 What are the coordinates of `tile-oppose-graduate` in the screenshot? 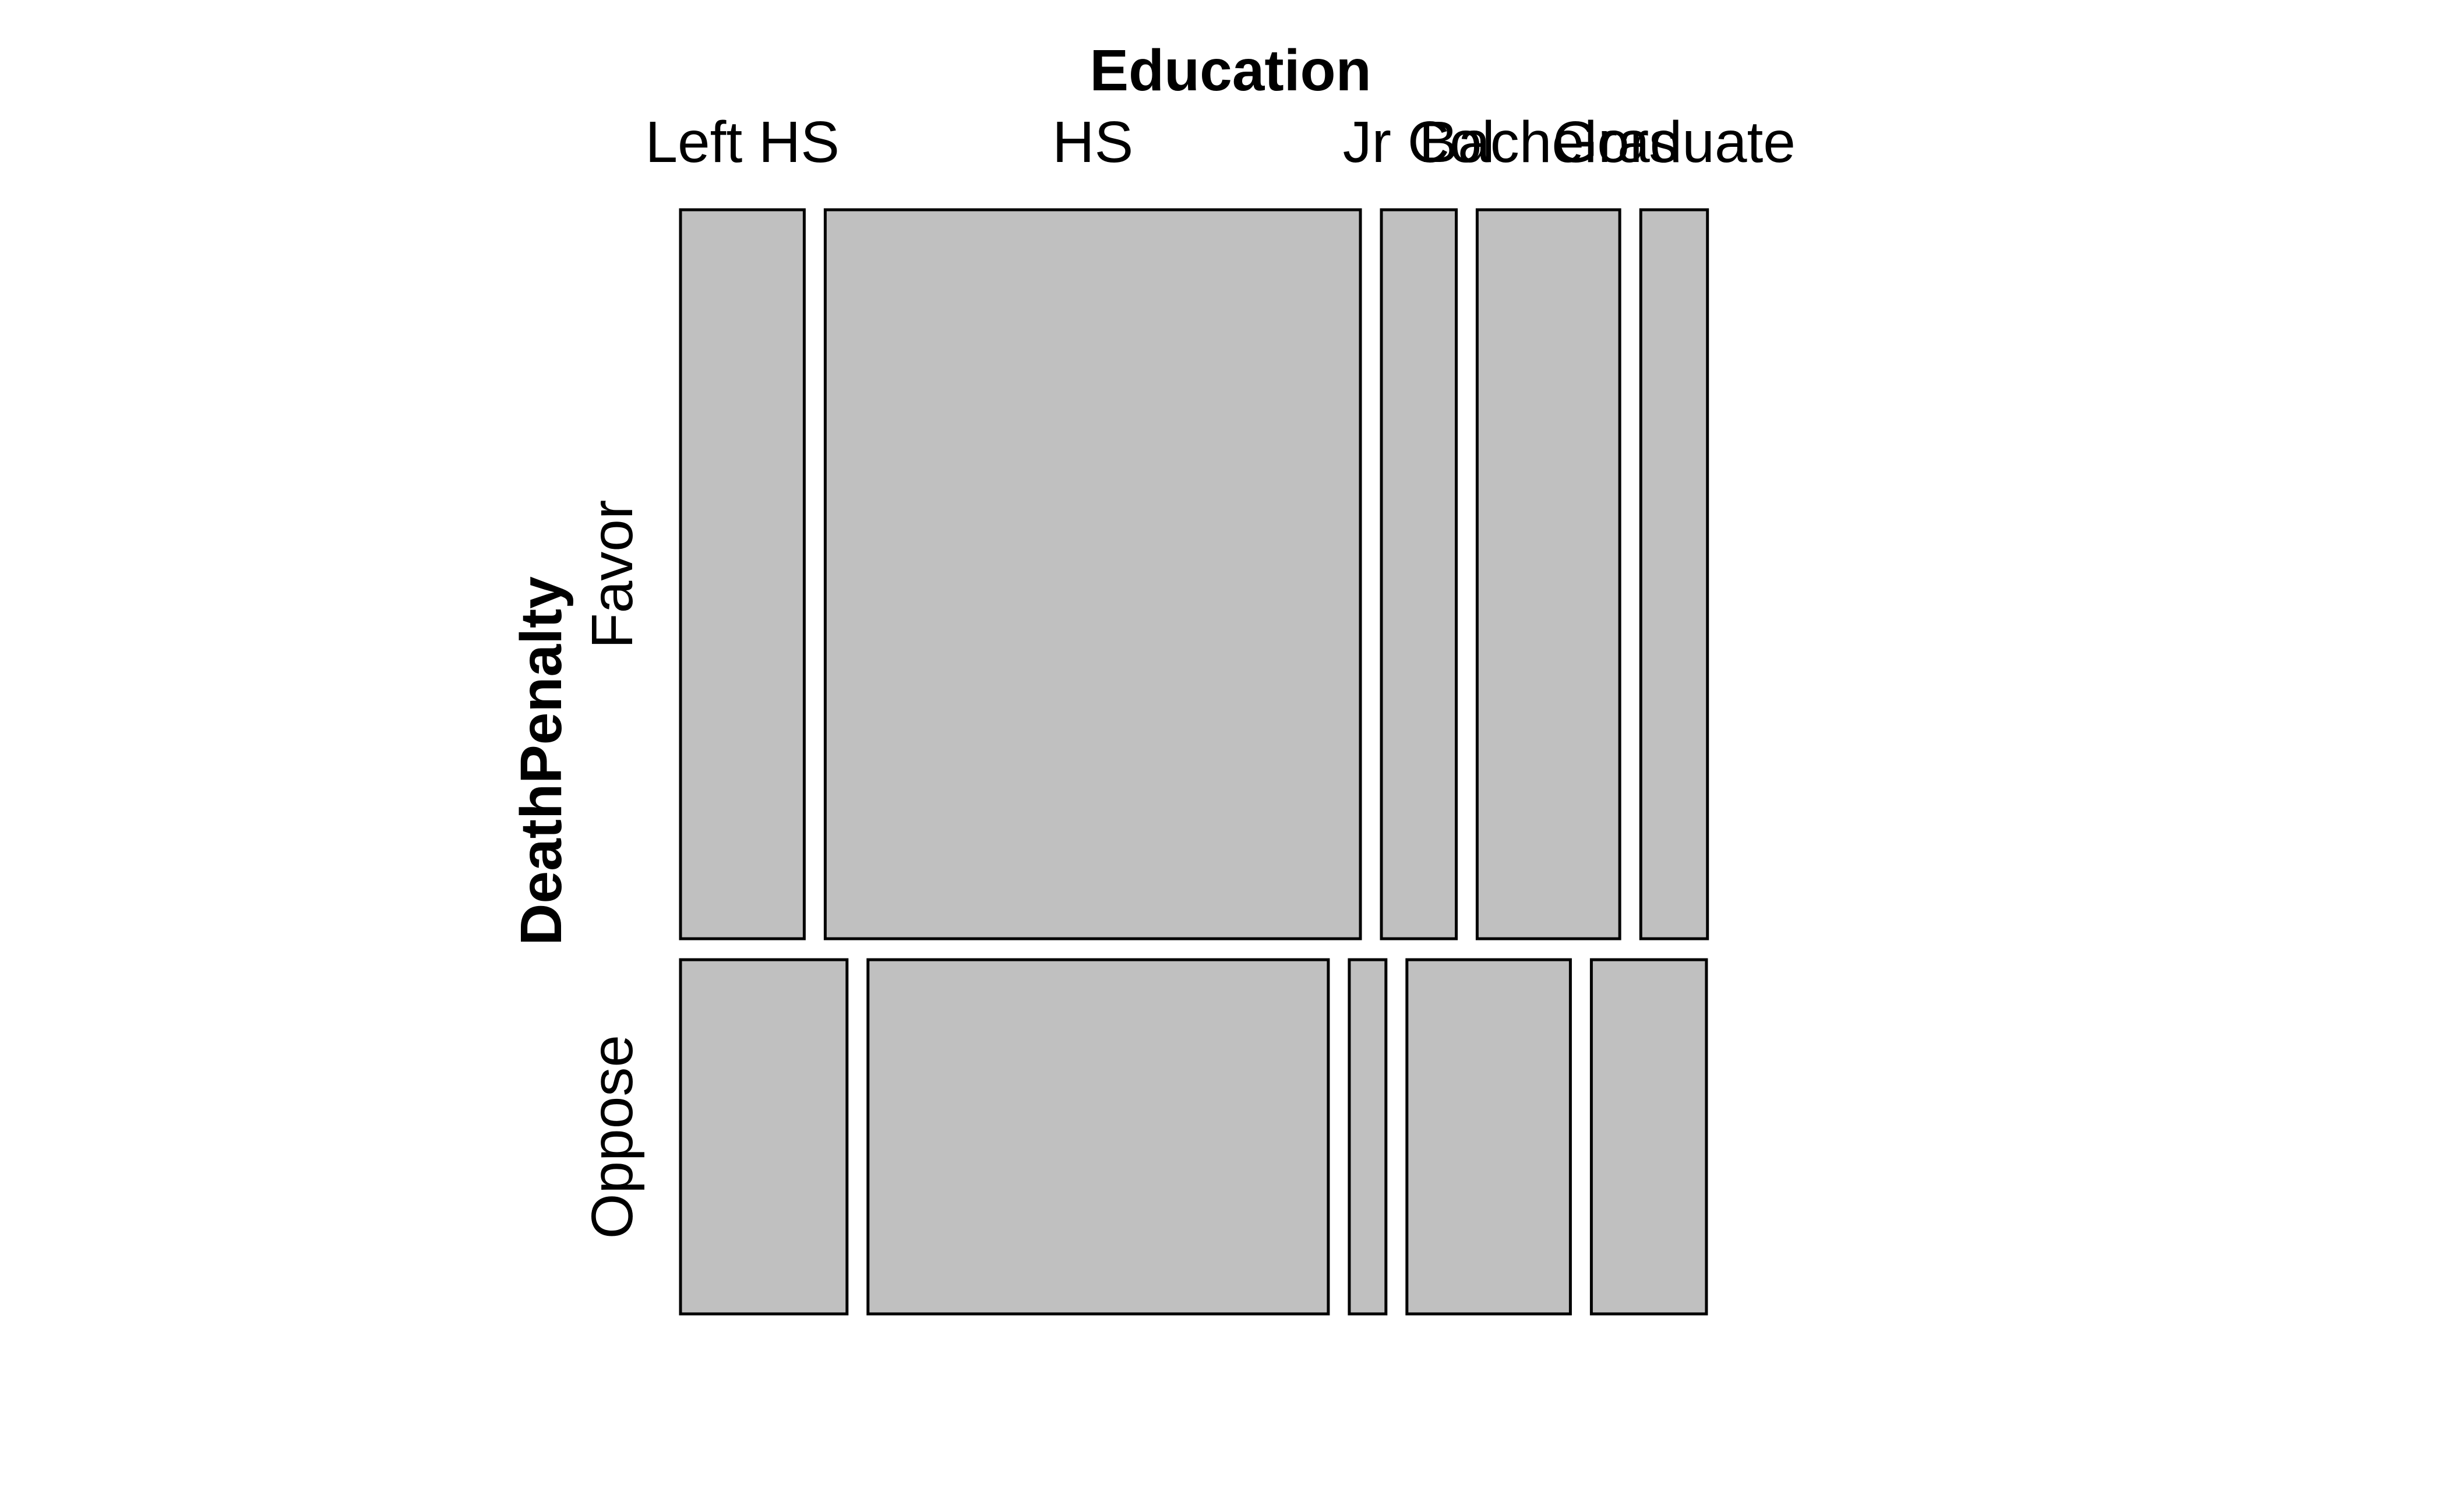 It's located at (1648, 1137).